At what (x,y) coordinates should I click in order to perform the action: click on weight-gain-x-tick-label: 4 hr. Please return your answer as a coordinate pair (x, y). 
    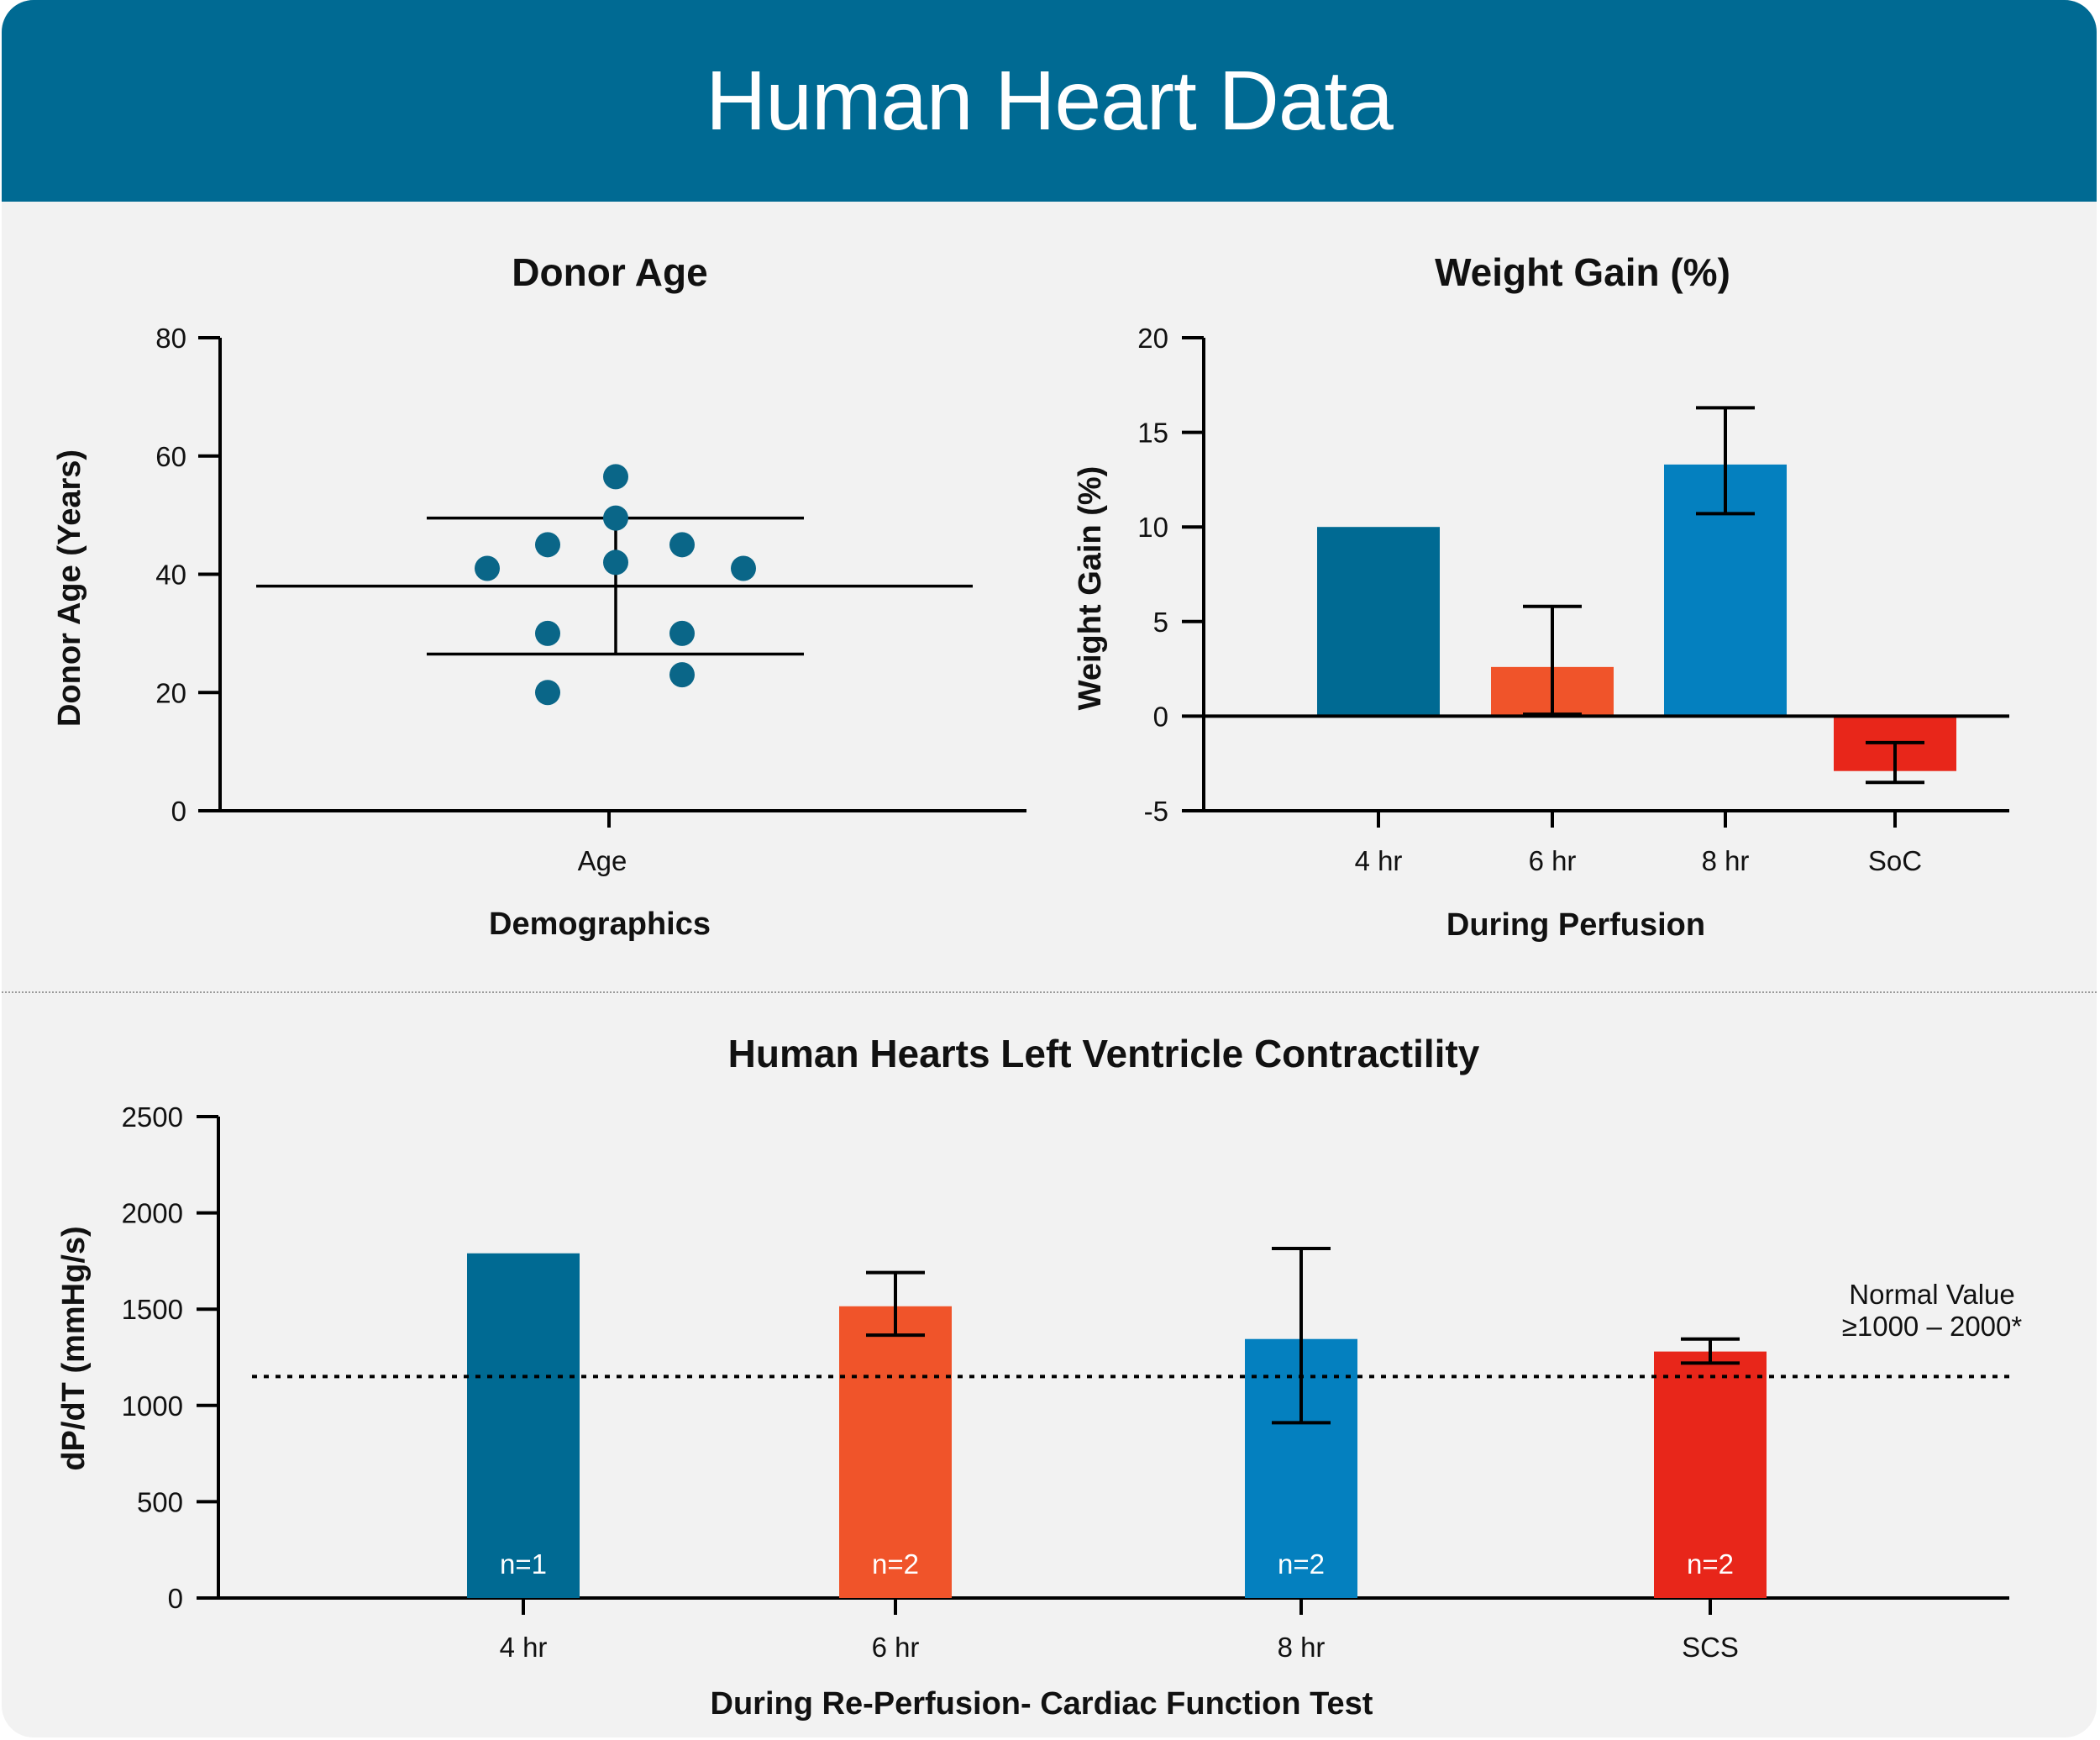
    Looking at the image, I should click on (1379, 860).